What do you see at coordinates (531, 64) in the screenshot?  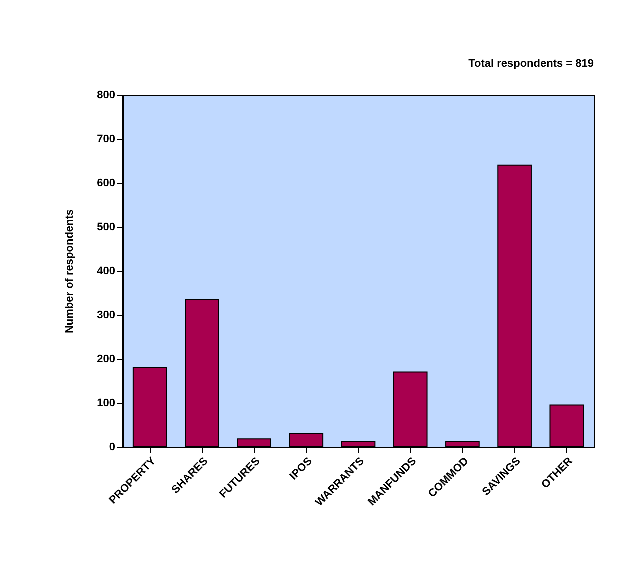 I see `text: Total respondents = 819` at bounding box center [531, 64].